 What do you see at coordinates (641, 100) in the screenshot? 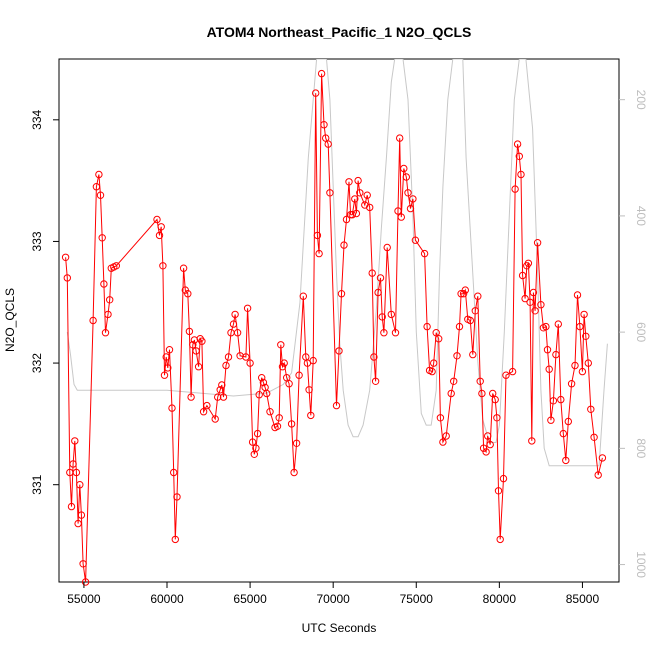
I see `y2-tick-label: 200` at bounding box center [641, 100].